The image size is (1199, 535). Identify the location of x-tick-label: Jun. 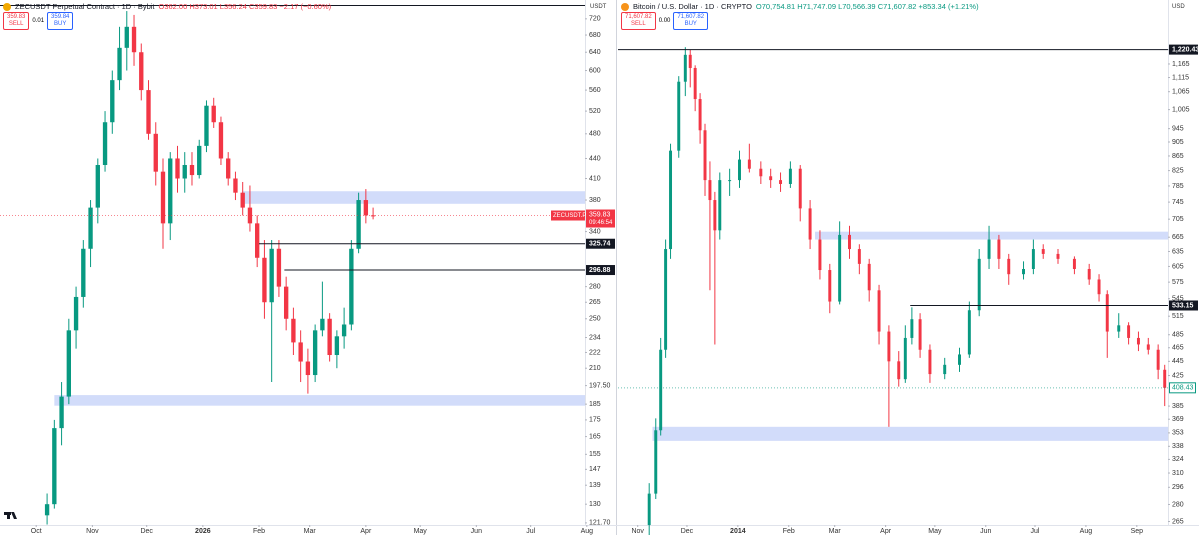
(985, 531).